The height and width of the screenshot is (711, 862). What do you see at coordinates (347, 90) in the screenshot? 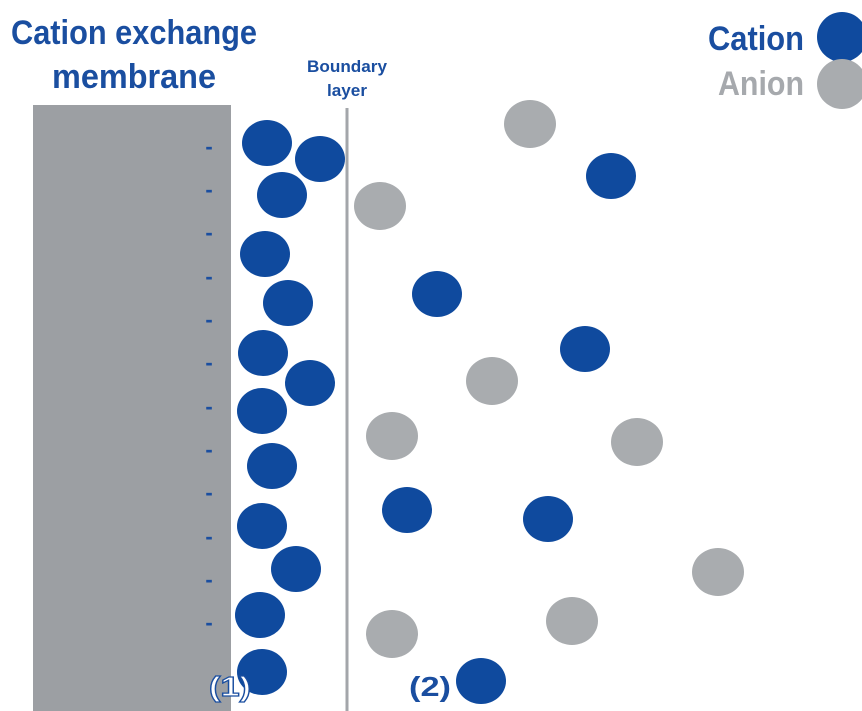
I see `boundary-layer-label-line2: layer` at bounding box center [347, 90].